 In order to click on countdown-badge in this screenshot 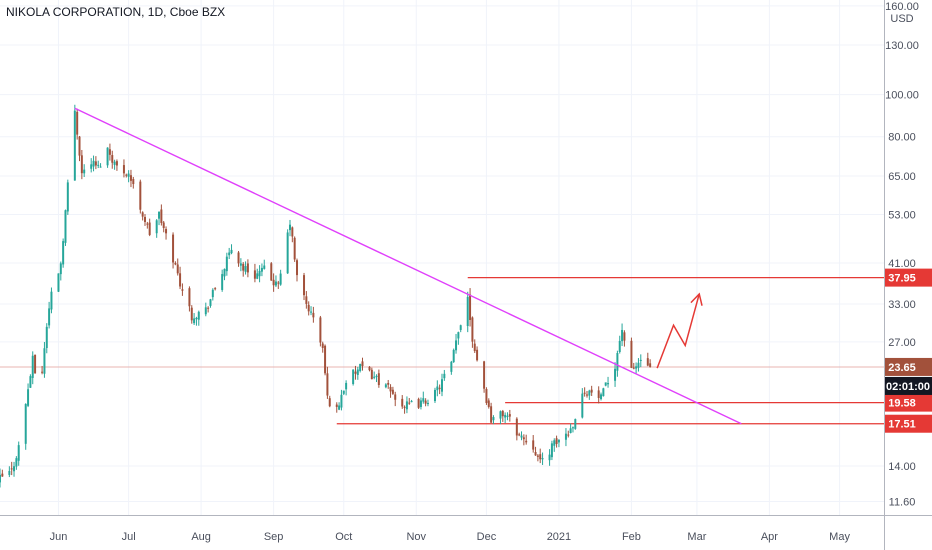, I will do `click(908, 385)`.